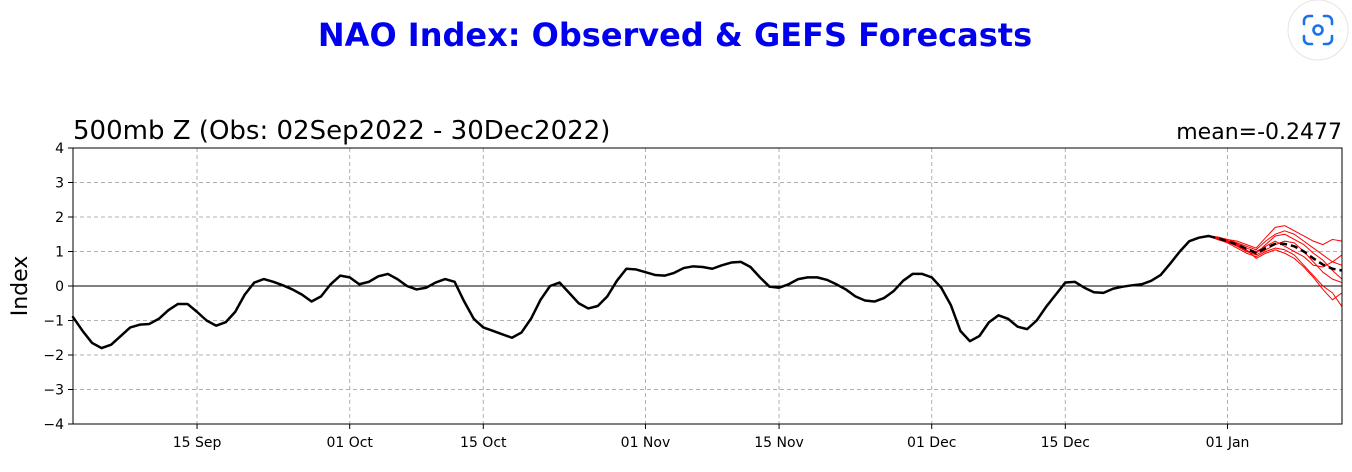 This screenshot has width=1352, height=472. I want to click on y-tick-label: 4, so click(59, 149).